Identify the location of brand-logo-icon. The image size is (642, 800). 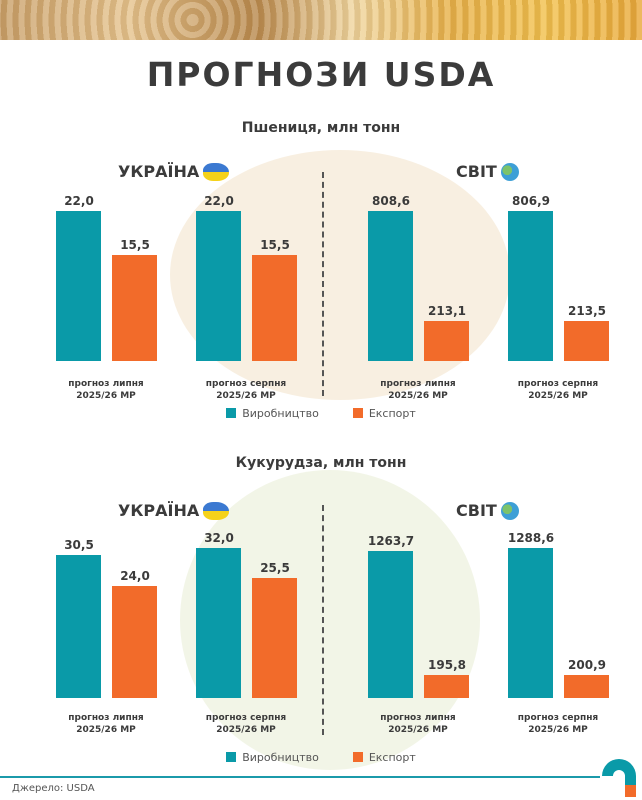
(619, 778).